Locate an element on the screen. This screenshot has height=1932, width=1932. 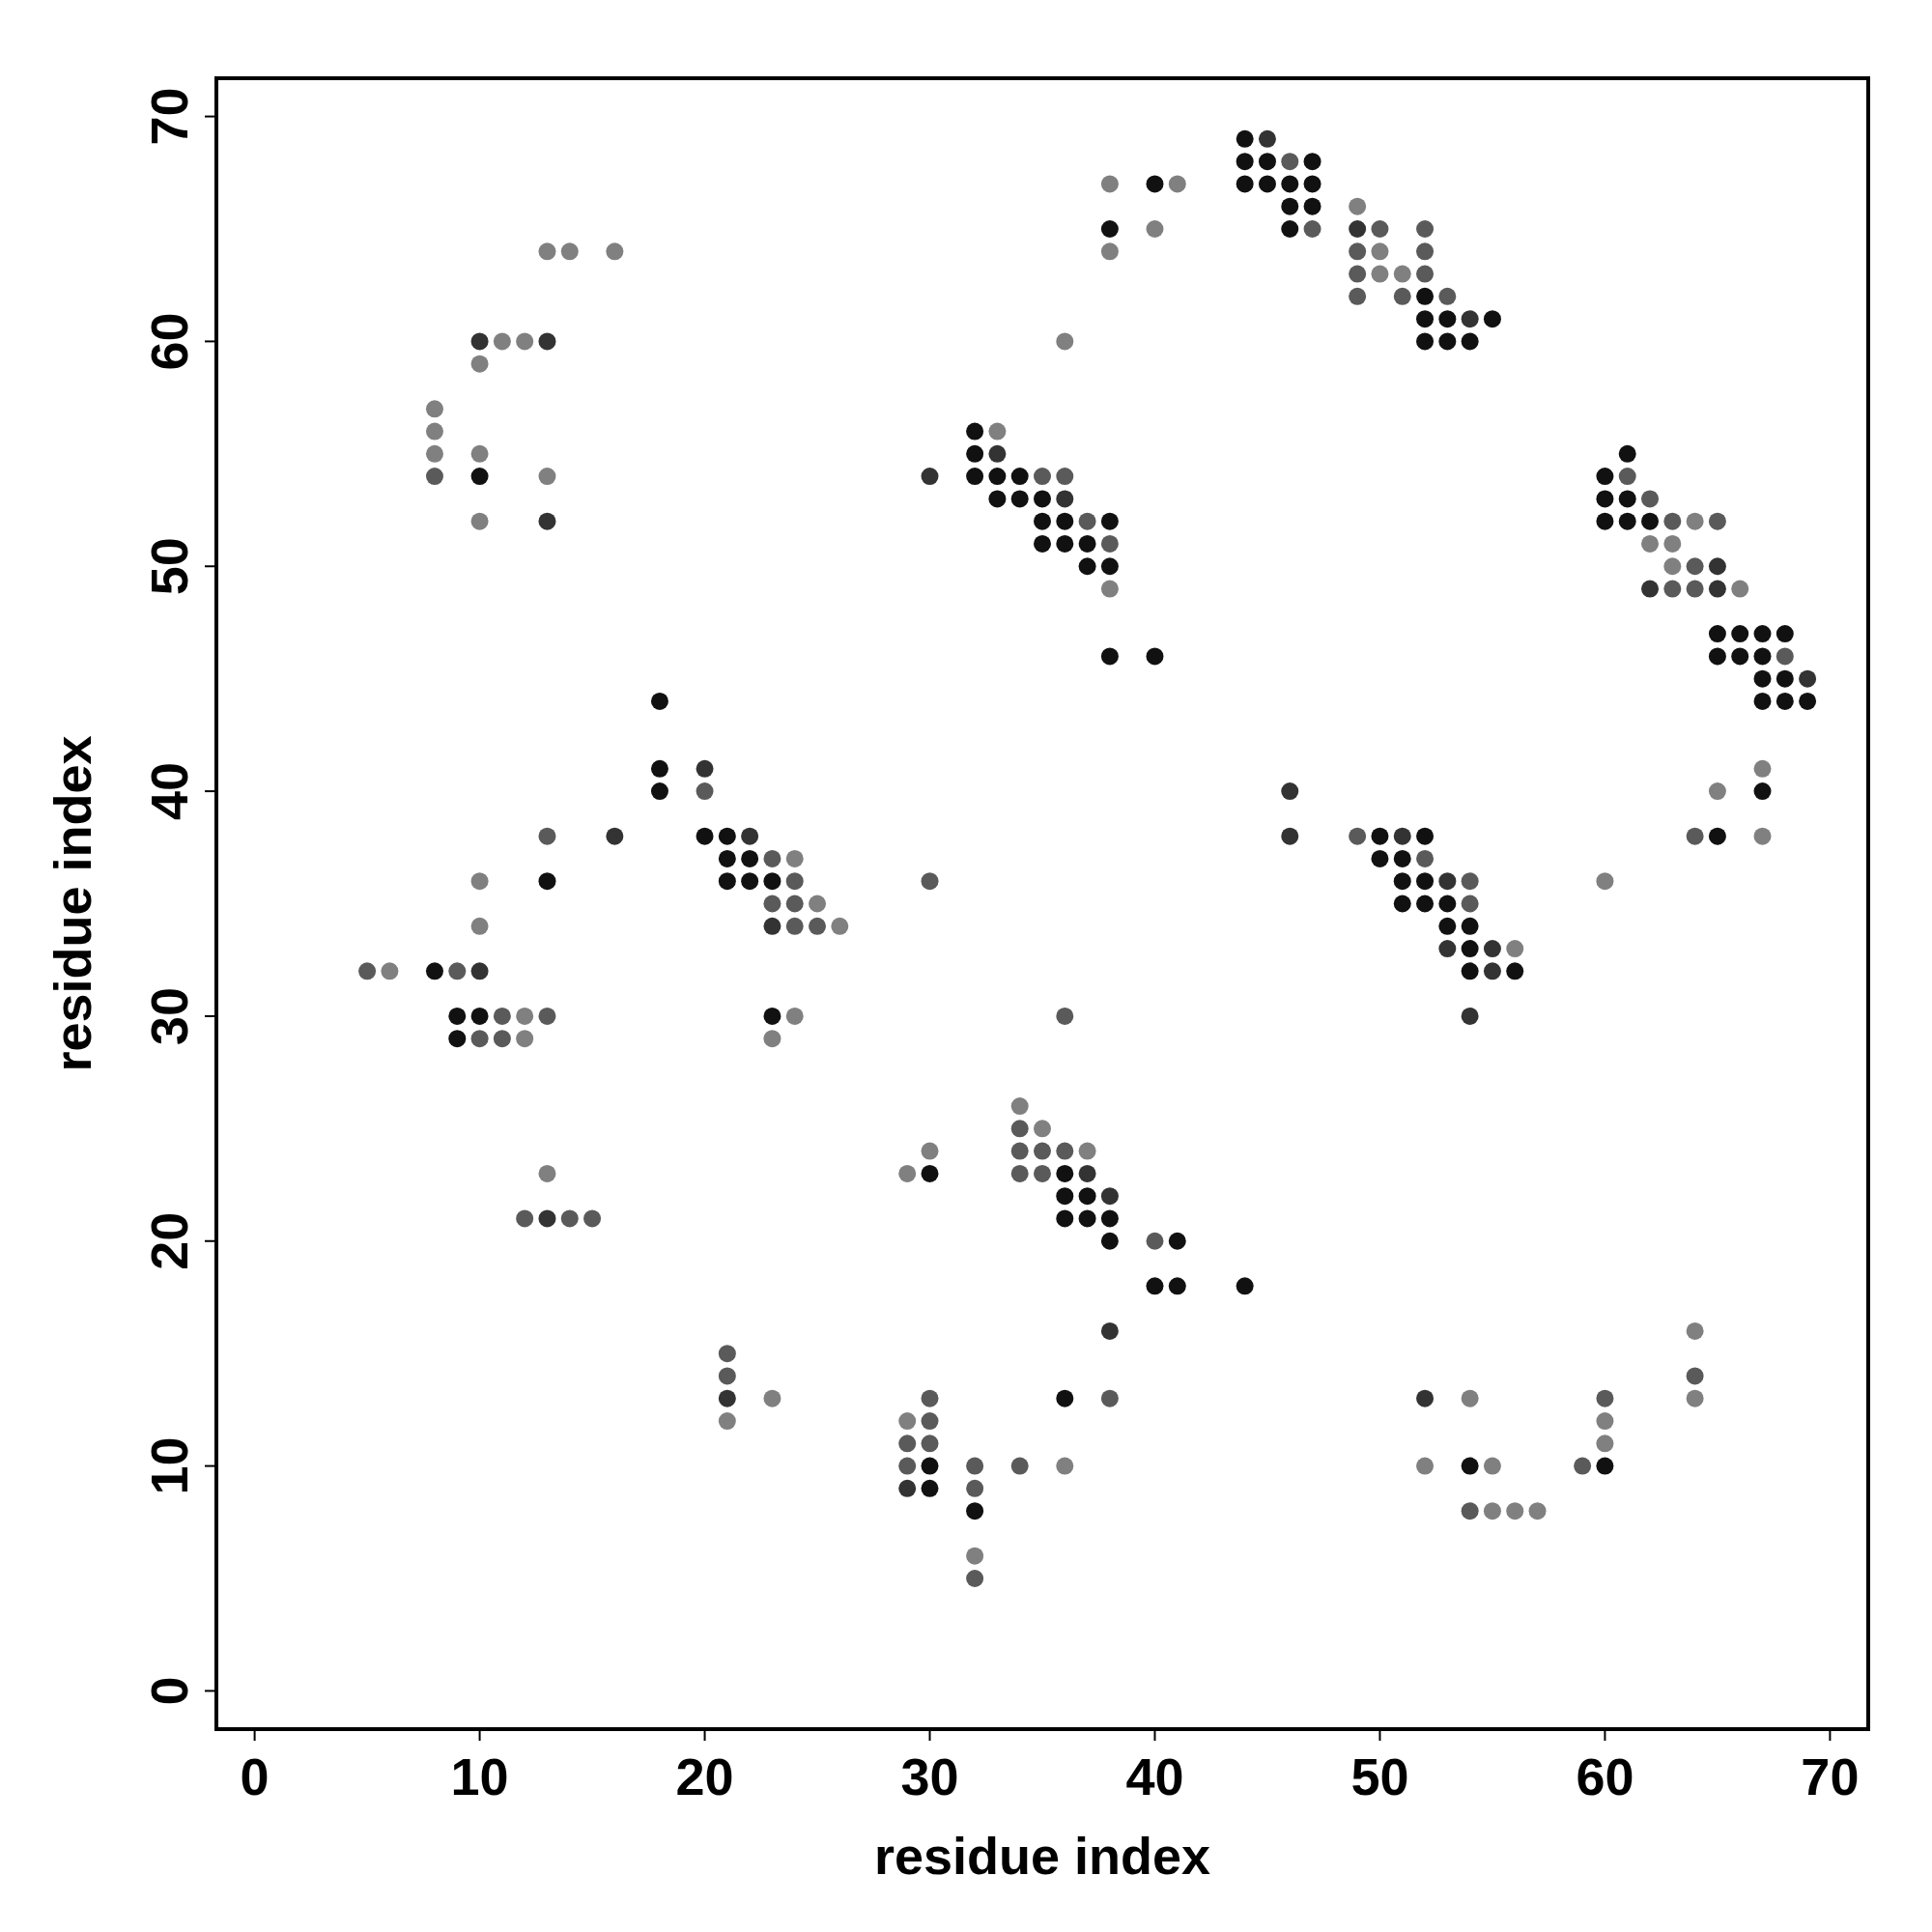
y-tick-label: 50 is located at coordinates (169, 566).